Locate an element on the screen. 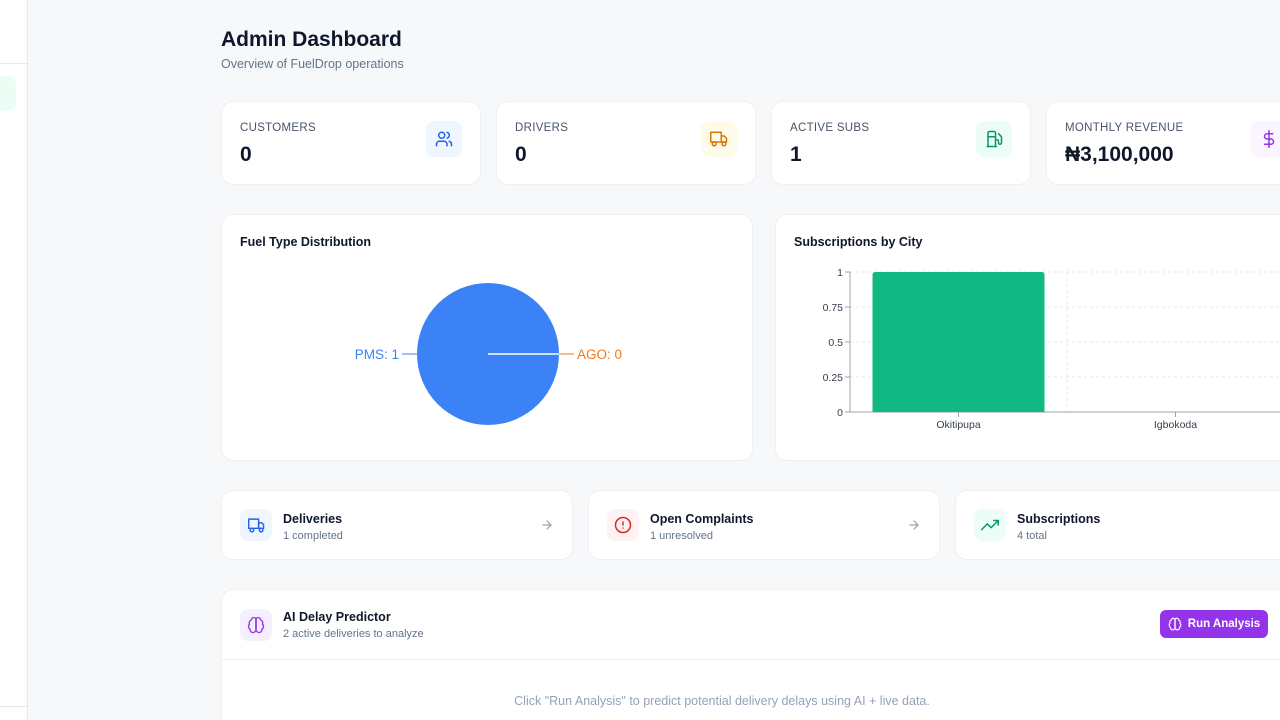 The height and width of the screenshot is (720, 1280). y-tick-label: 0 is located at coordinates (840, 413).